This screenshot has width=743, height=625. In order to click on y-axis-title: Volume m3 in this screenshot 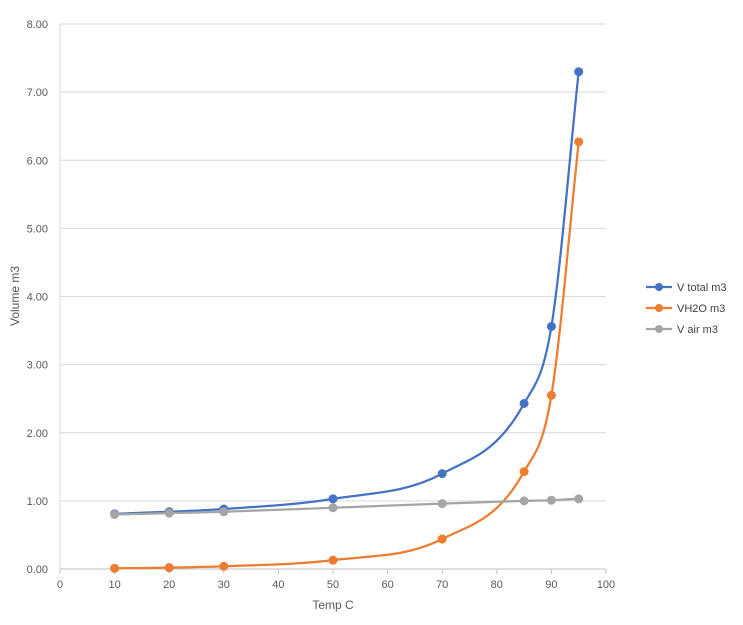, I will do `click(15, 296)`.